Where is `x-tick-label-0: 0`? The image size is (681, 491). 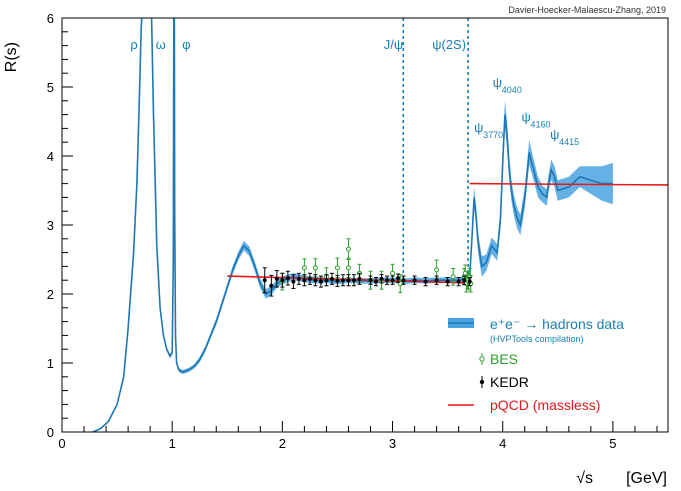 x-tick-label-0: 0 is located at coordinates (61, 443).